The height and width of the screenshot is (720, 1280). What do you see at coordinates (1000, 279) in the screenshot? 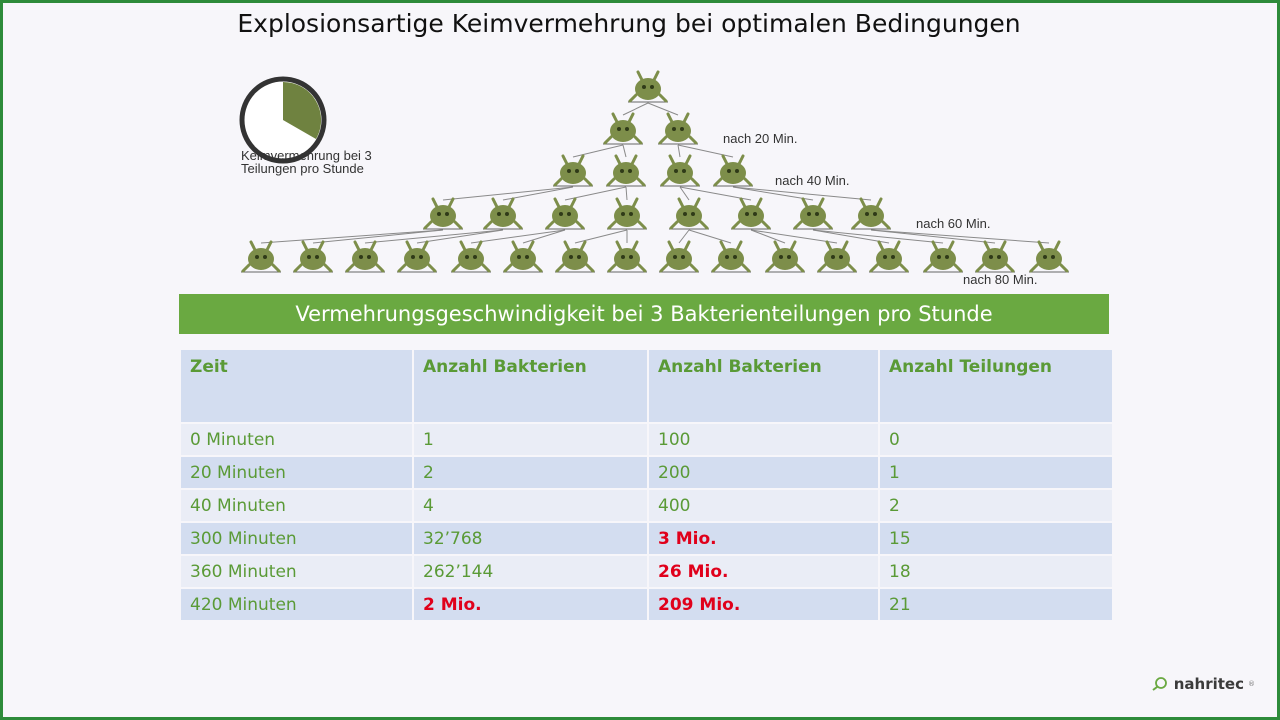
I see `level-label-80: nach 80 Min.` at bounding box center [1000, 279].